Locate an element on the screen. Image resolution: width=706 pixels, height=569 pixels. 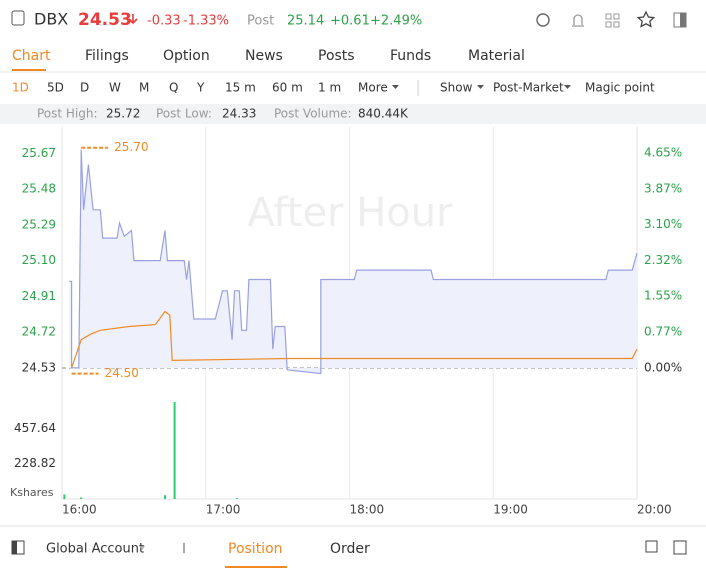
y2-tick-label: 0.00% is located at coordinates (663, 367).